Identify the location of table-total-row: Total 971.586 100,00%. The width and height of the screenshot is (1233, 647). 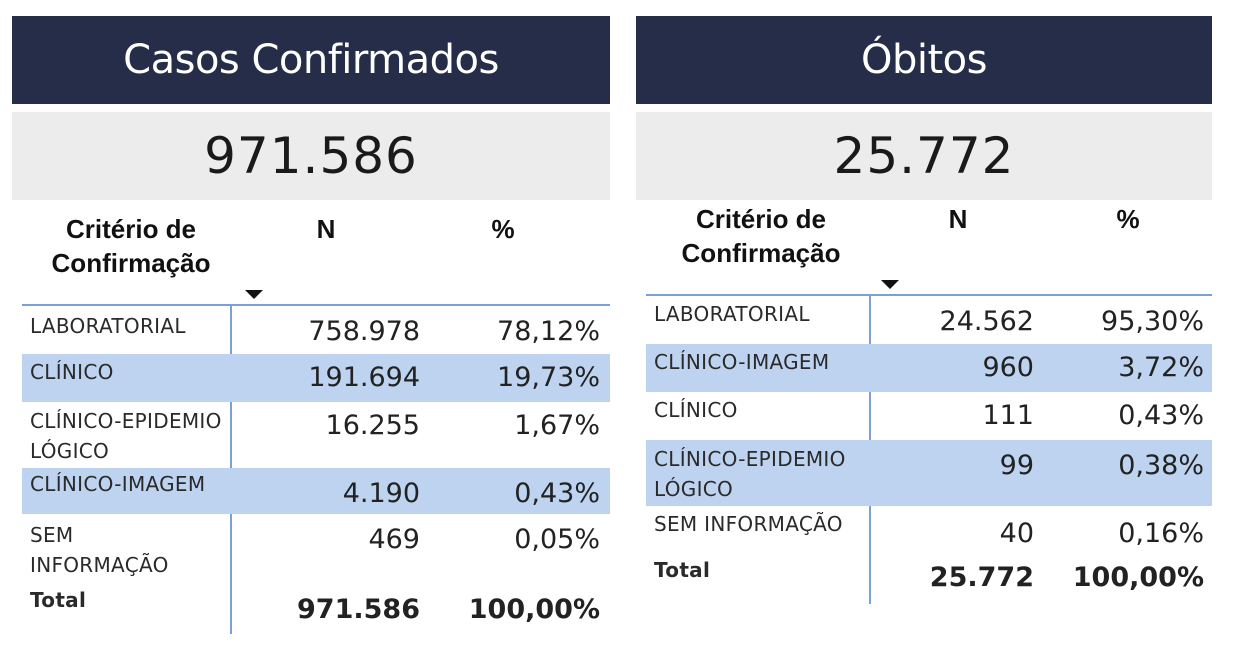
(315, 606).